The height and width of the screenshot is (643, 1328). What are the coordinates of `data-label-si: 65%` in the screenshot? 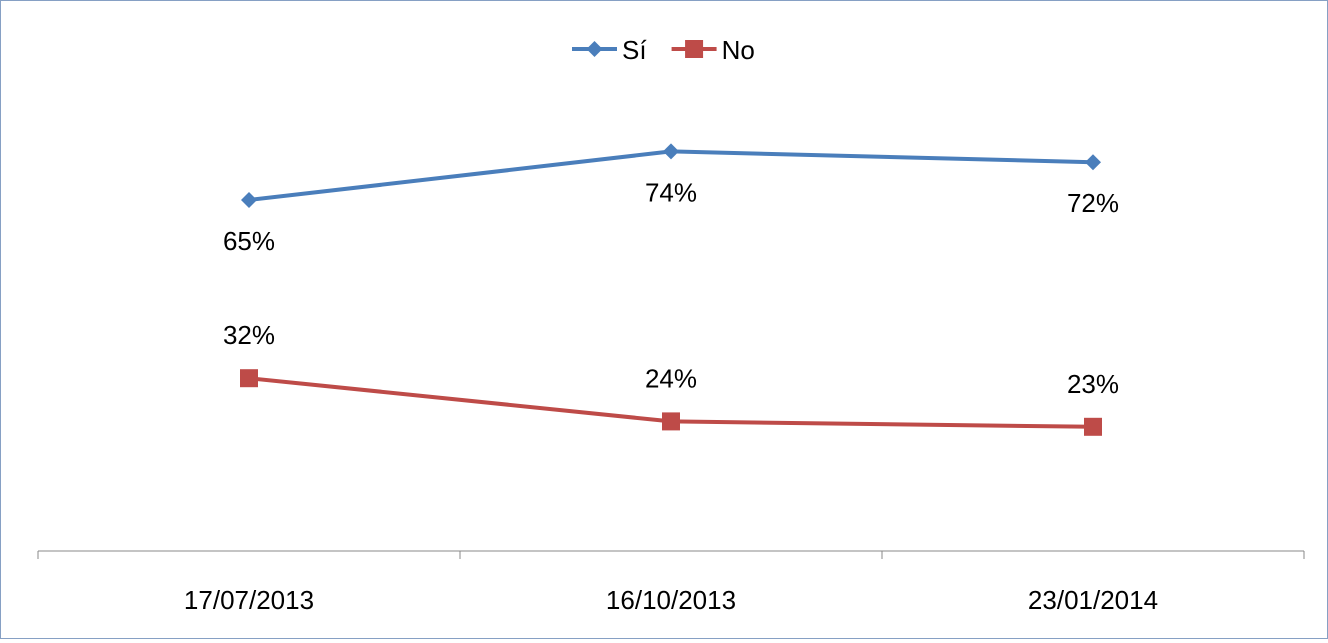 It's located at (249, 241).